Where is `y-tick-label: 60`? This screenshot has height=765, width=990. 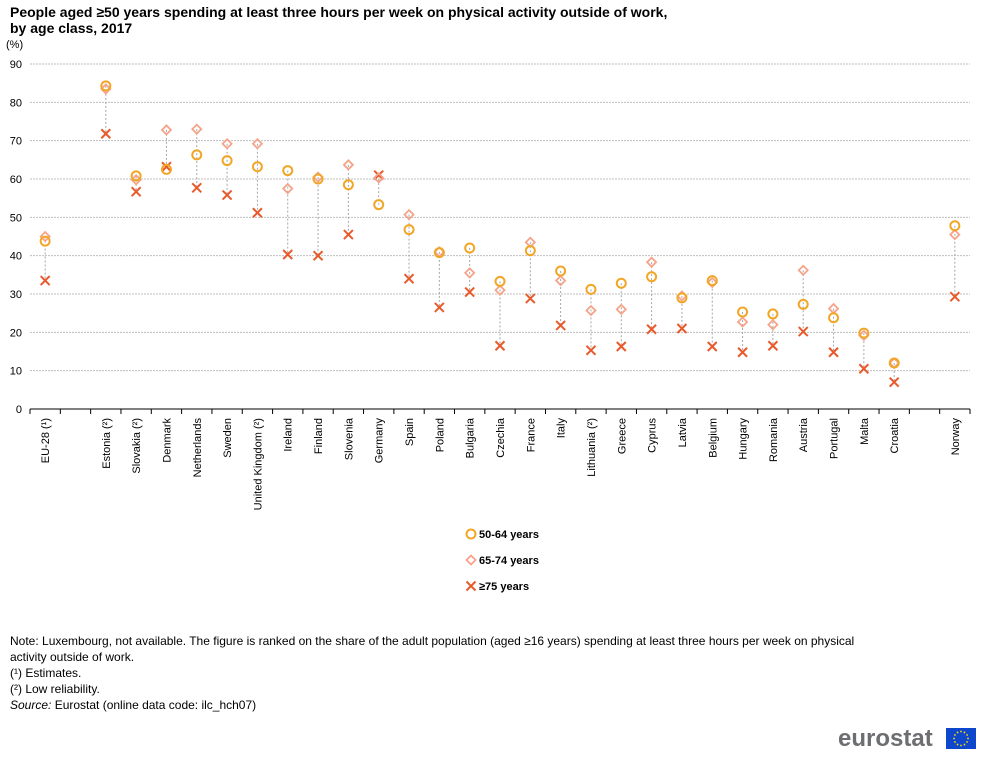 y-tick-label: 60 is located at coordinates (16, 180).